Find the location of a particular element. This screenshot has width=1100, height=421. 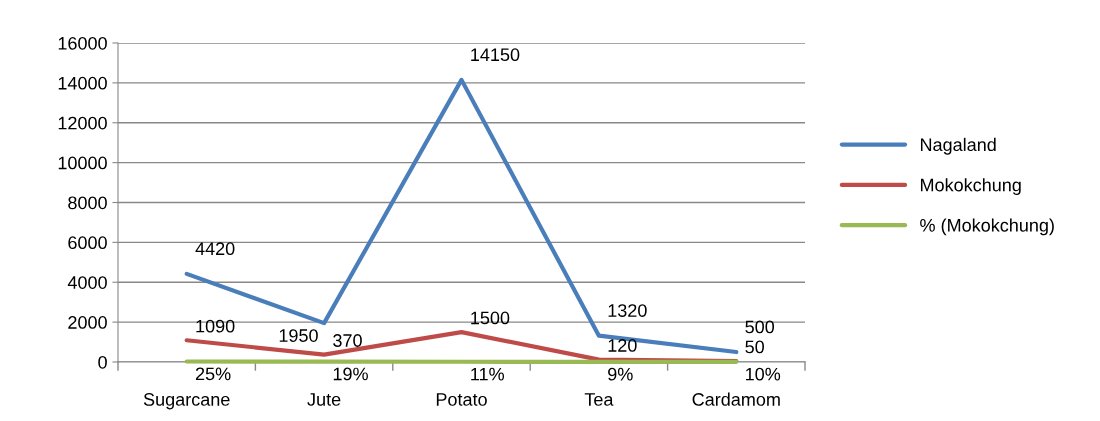

x-tick-label: Potato is located at coordinates (461, 399).